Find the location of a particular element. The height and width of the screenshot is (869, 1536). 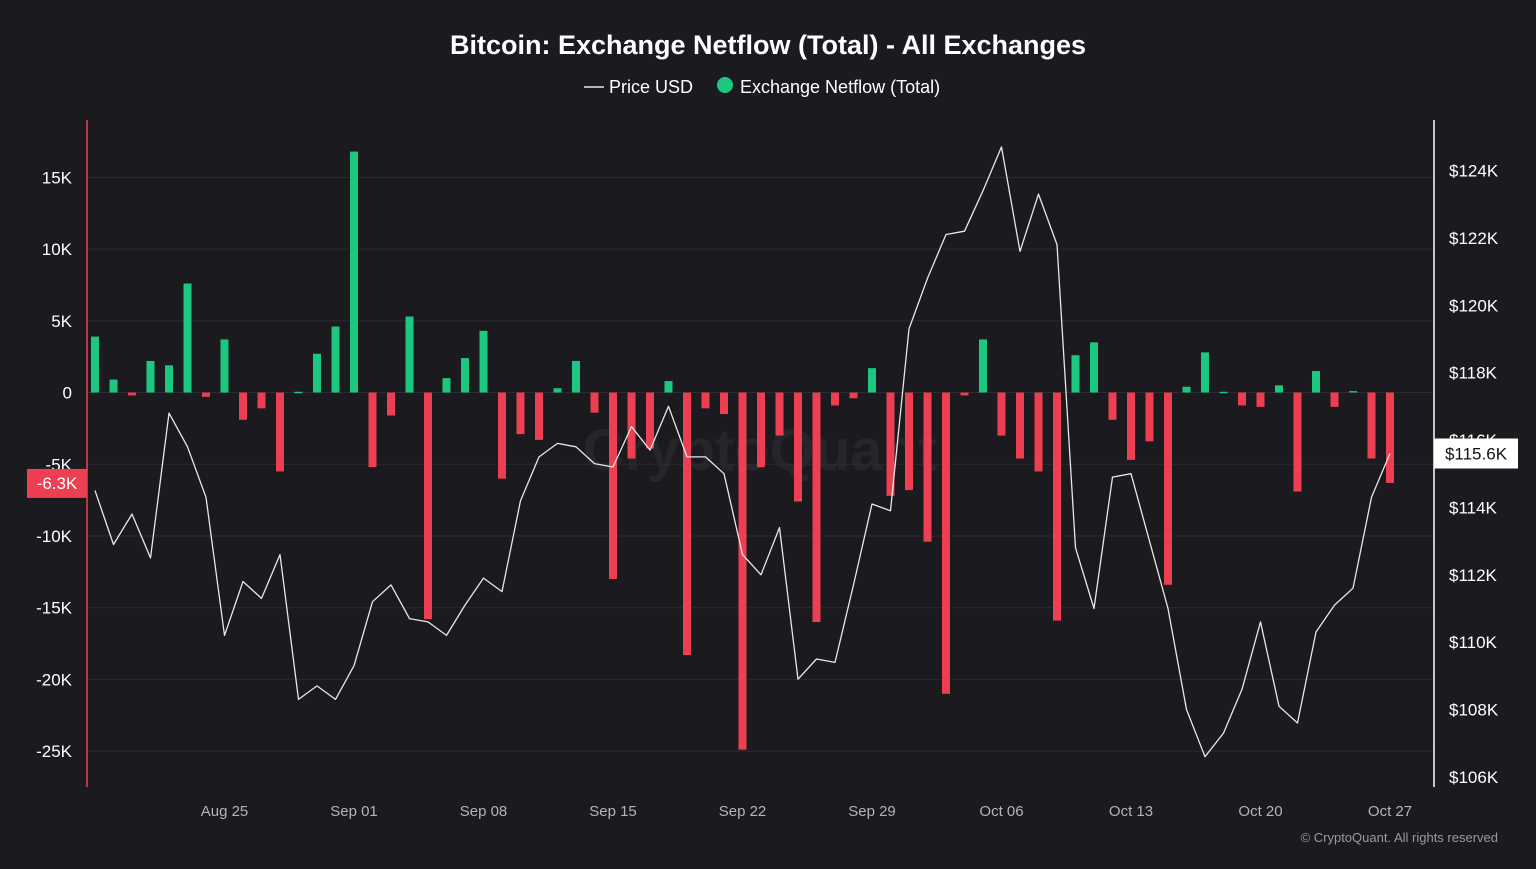

left-axis-tick-label: -15K is located at coordinates (54, 608).